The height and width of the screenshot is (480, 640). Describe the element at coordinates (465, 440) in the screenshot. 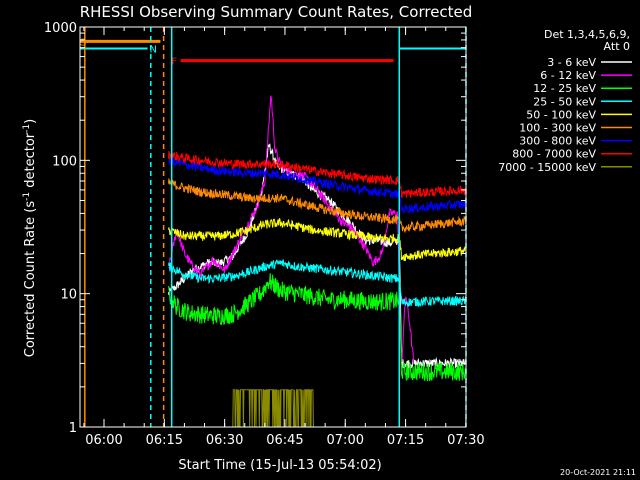

I see `x-tick-label: 07:30` at that location.